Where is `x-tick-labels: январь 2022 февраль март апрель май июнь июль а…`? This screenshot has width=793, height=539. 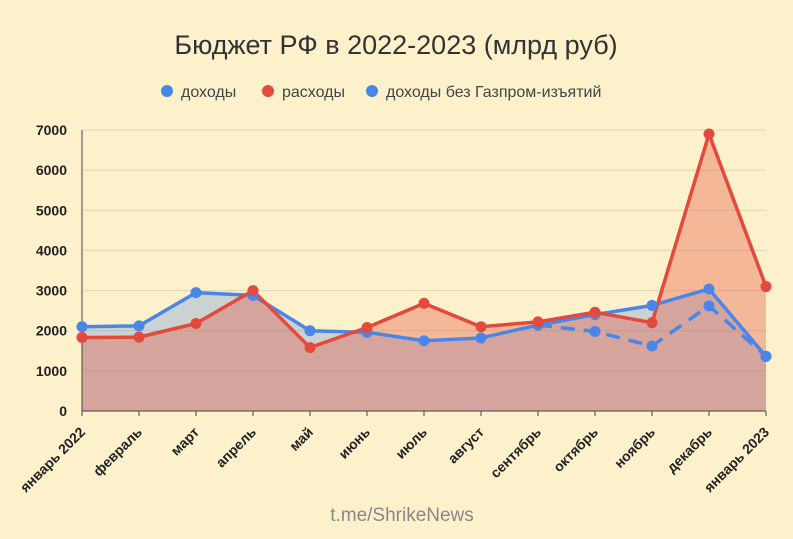 x-tick-labels: январь 2022 февраль март апрель май июнь июль а… is located at coordinates (395, 460).